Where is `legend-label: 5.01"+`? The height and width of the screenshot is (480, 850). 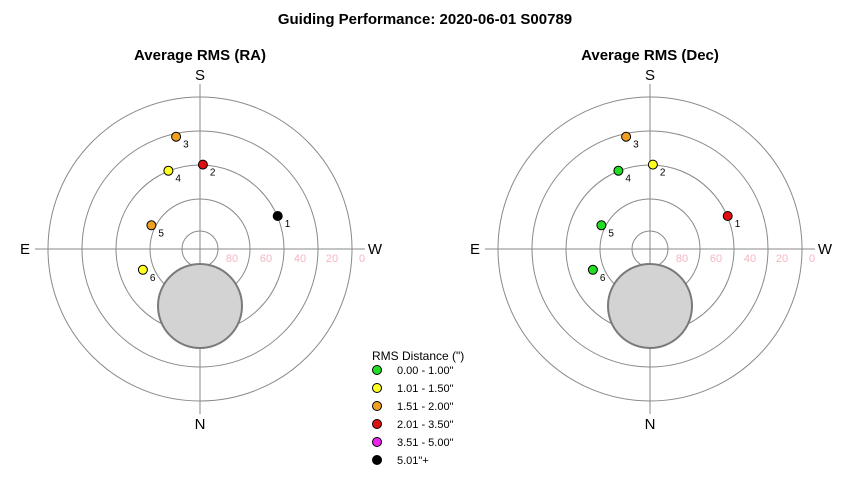 legend-label: 5.01"+ is located at coordinates (413, 461).